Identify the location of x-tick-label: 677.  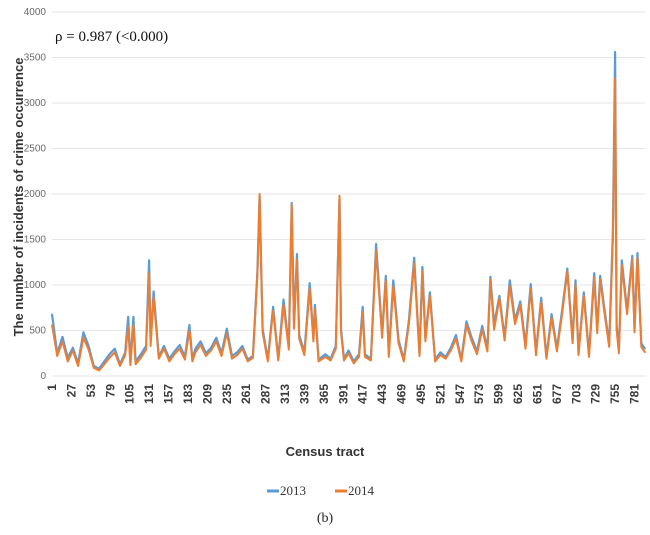
(557, 394).